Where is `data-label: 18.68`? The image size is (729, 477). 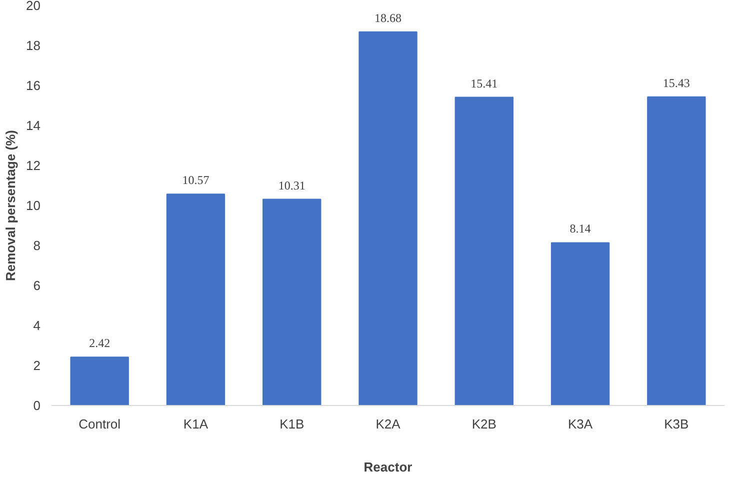
data-label: 18.68 is located at coordinates (388, 17).